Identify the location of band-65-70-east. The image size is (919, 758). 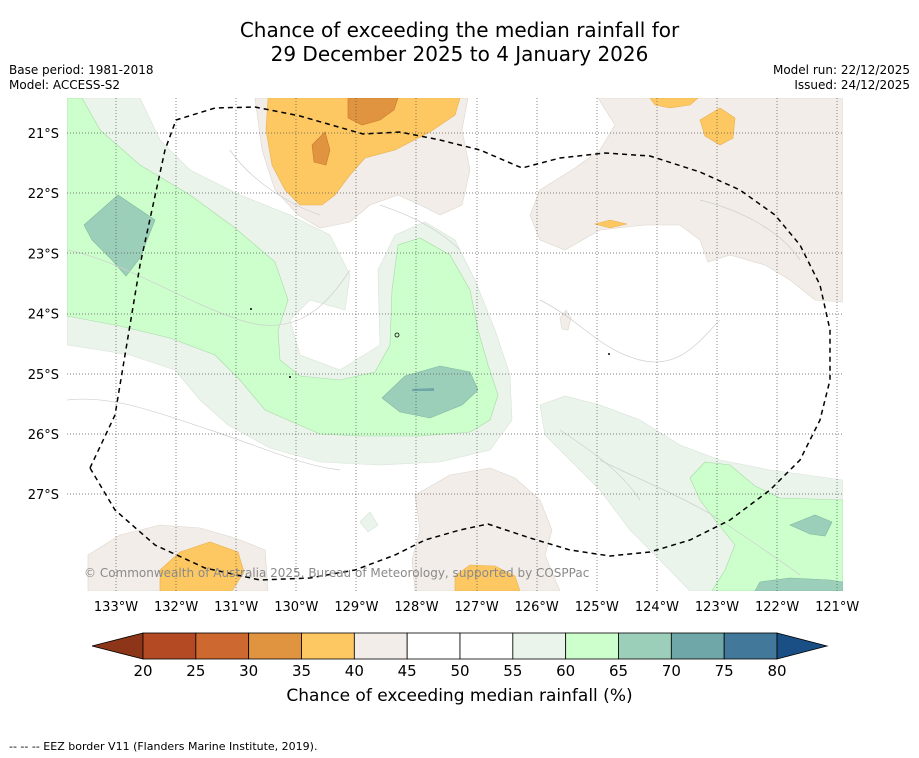
(811, 525).